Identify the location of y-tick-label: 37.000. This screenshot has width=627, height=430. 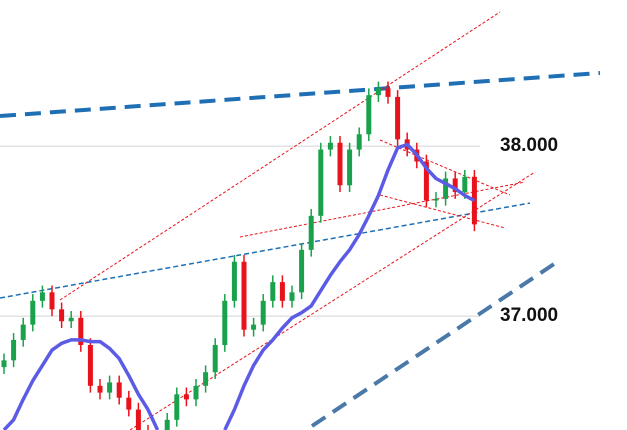
(529, 315).